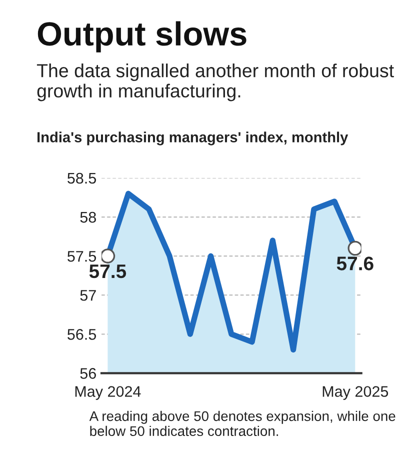 Image resolution: width=406 pixels, height=454 pixels. I want to click on chart-title: Output slows, so click(142, 36).